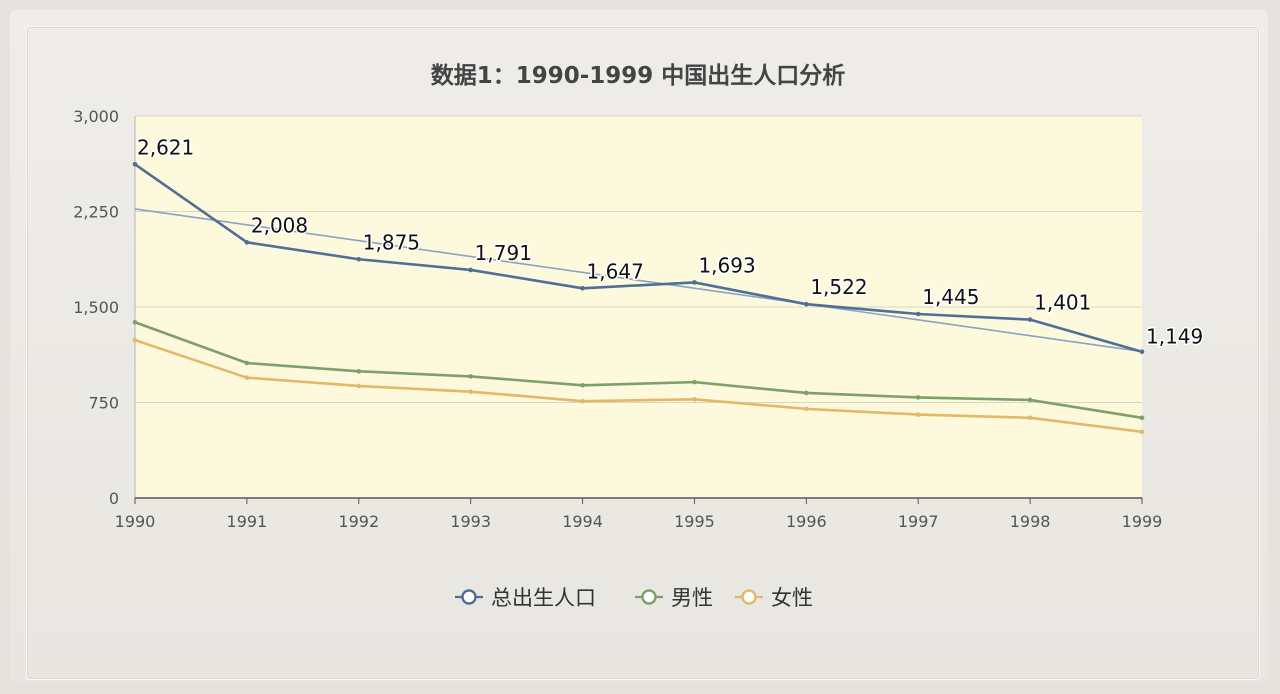  What do you see at coordinates (1030, 521) in the screenshot?
I see `x-tick-label: 1998` at bounding box center [1030, 521].